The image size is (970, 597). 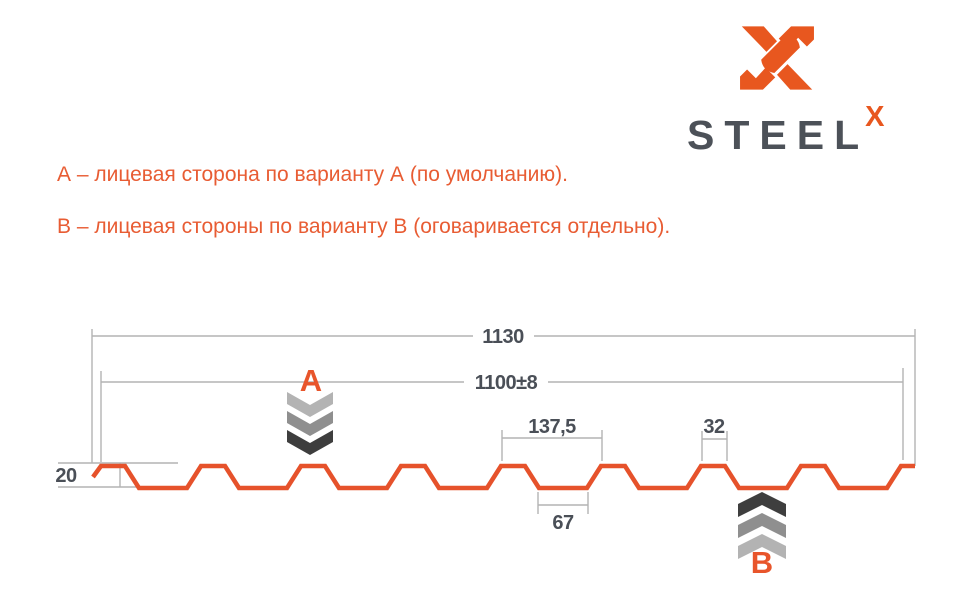 I want to click on logo-steel-text: STEEL, so click(x=778, y=135).